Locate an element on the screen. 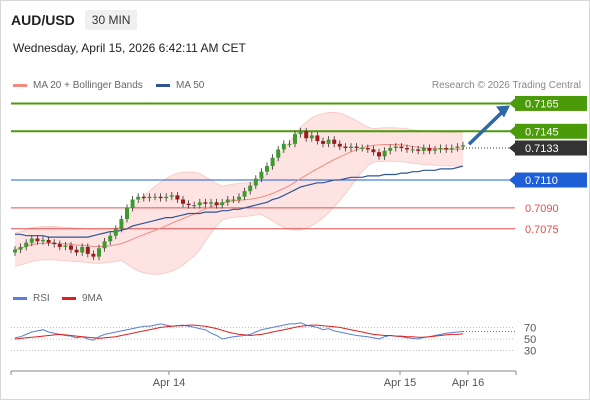 This screenshot has height=400, width=590. legend-bb-swatch is located at coordinates (20, 85).